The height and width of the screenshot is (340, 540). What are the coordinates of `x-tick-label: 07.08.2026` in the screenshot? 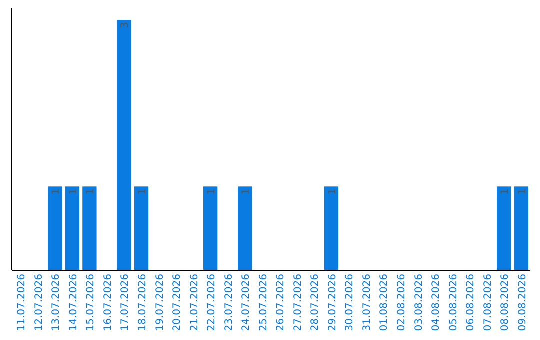 It's located at (488, 303).